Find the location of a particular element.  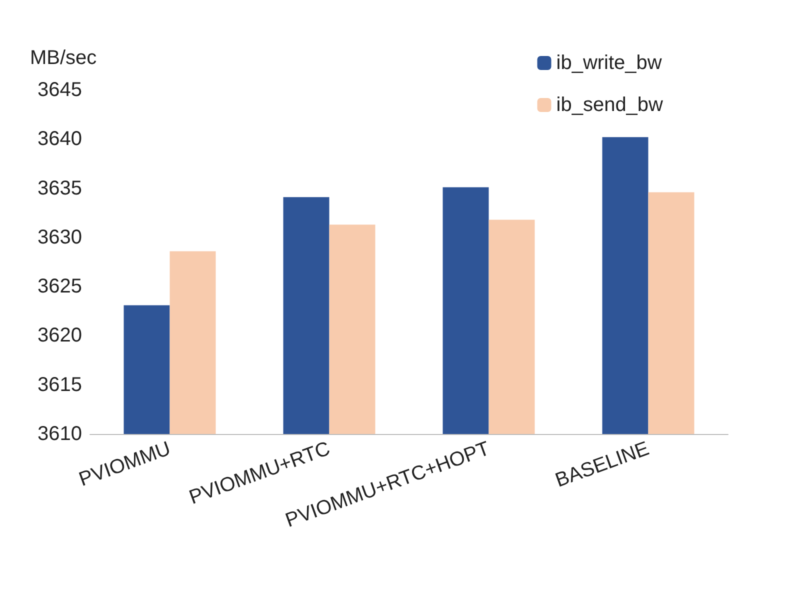

legend-label: ib_send_bw is located at coordinates (610, 105).